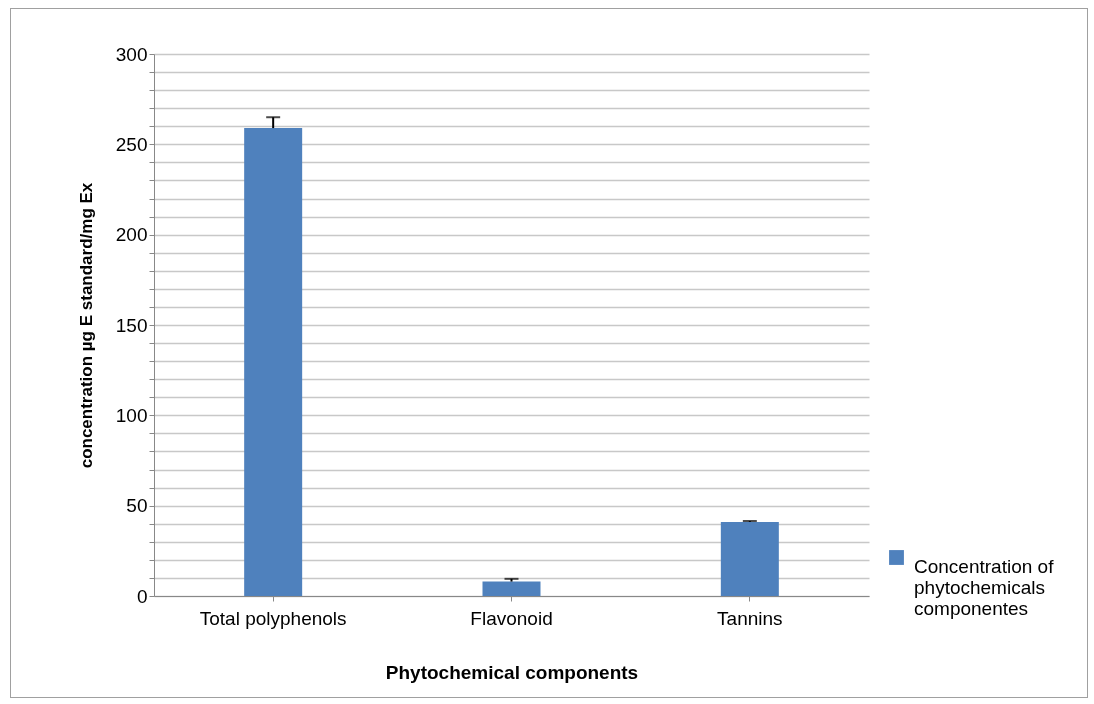  What do you see at coordinates (273, 618) in the screenshot?
I see `x-tick-label: Total polyphenols` at bounding box center [273, 618].